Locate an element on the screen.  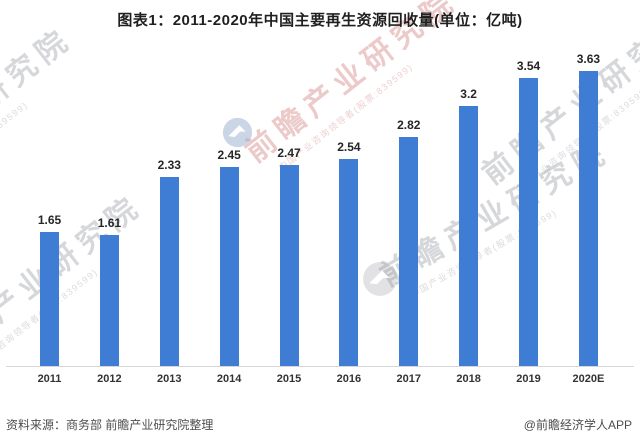
x-axis-label: 2016 is located at coordinates (349, 379).